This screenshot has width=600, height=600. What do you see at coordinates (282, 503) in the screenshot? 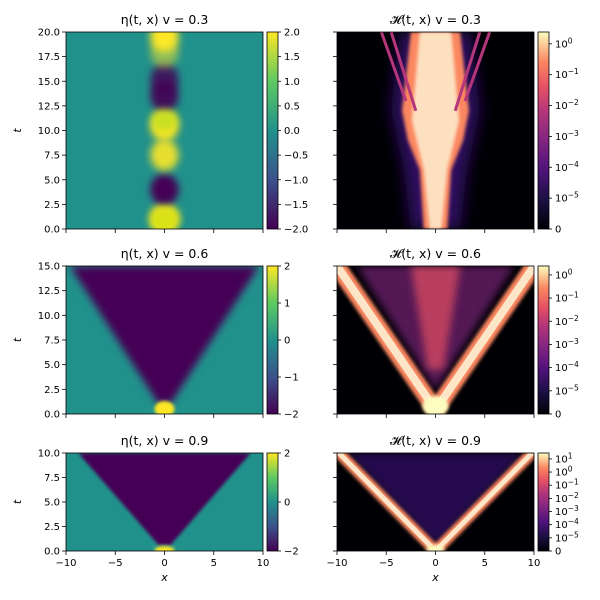
I see `colorbar-eta-v09: 2 0 −2` at bounding box center [282, 503].